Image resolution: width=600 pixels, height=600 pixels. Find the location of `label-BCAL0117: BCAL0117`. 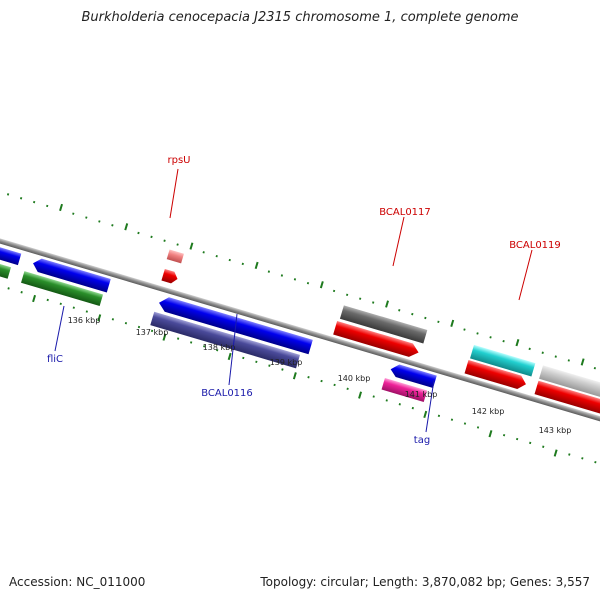

label-BCAL0117: BCAL0117 is located at coordinates (405, 212).